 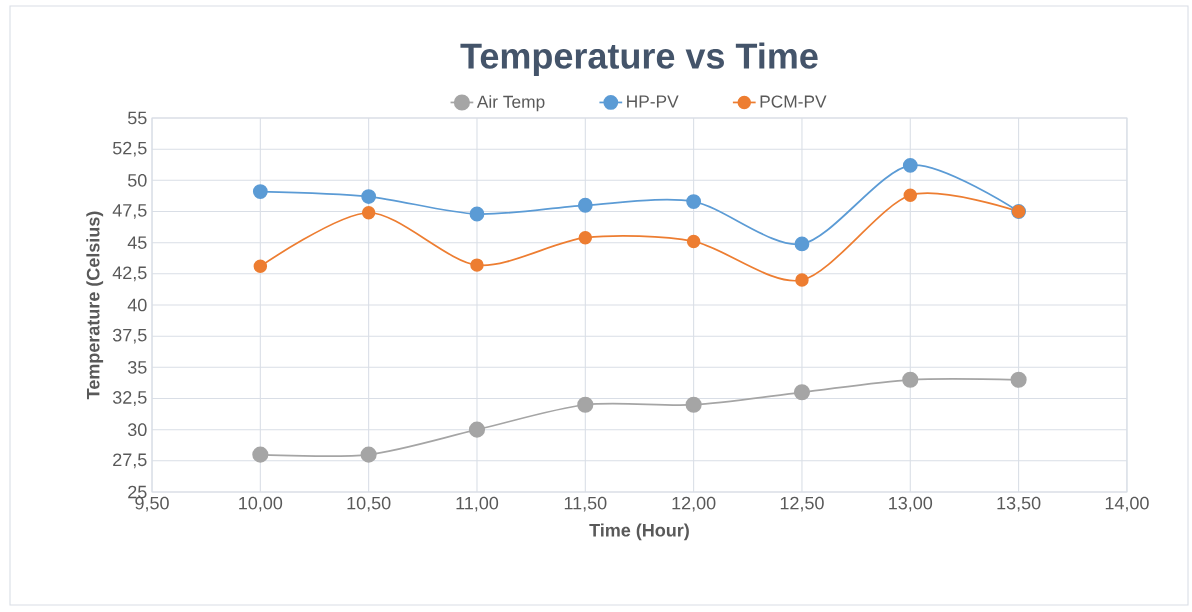 I want to click on legend-label: HP-PV, so click(x=653, y=101).